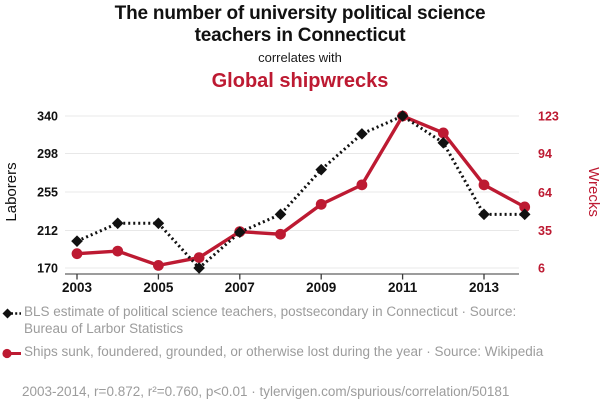  What do you see at coordinates (548, 117) in the screenshot?
I see `right-axis-tick-label: 123` at bounding box center [548, 117].